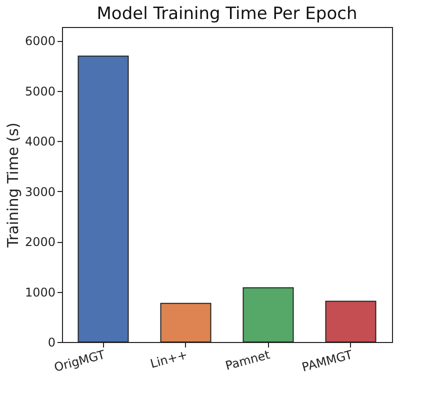 This screenshot has width=430, height=404. What do you see at coordinates (227, 14) in the screenshot?
I see `chart-title: Model Training Time Per Epoch` at bounding box center [227, 14].